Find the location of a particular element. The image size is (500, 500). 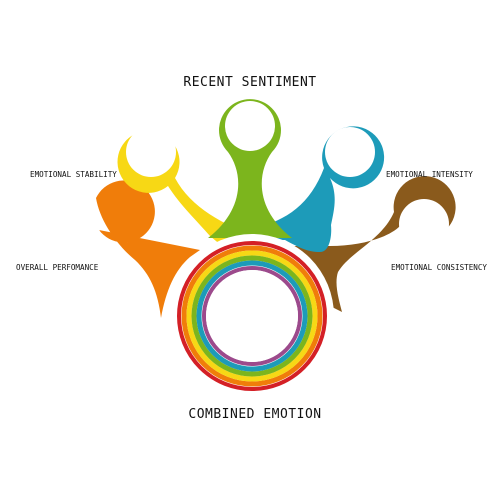

label-emotional-stability: EMOTIONAL STABILITY is located at coordinates (73, 174).